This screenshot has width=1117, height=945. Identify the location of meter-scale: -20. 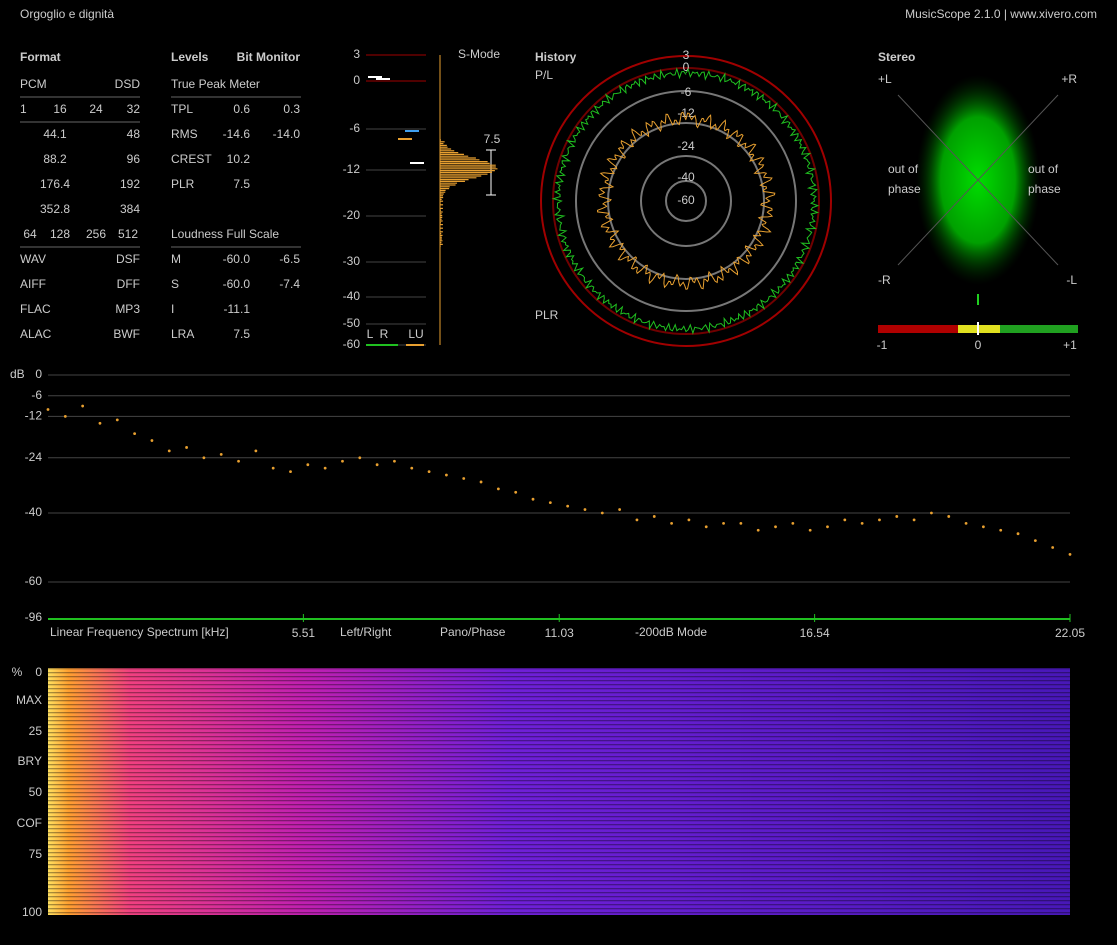
(352, 215).